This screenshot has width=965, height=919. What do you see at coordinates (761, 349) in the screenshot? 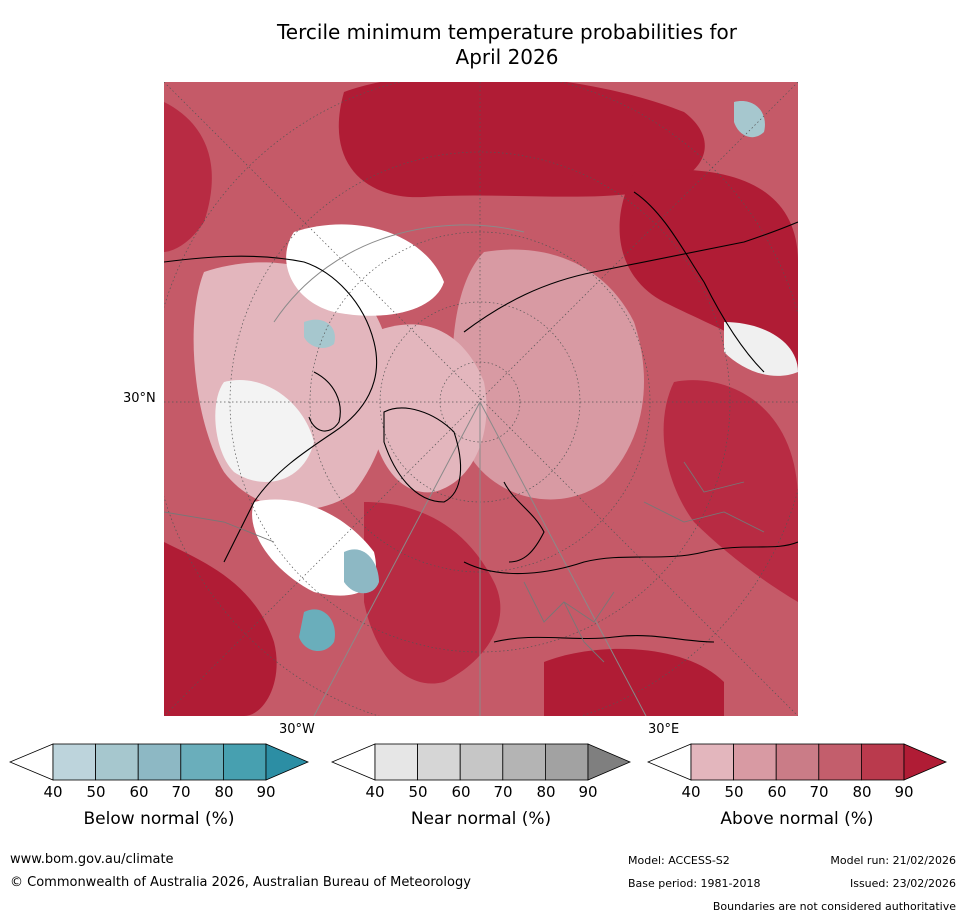
I see `region-asia-white` at bounding box center [761, 349].